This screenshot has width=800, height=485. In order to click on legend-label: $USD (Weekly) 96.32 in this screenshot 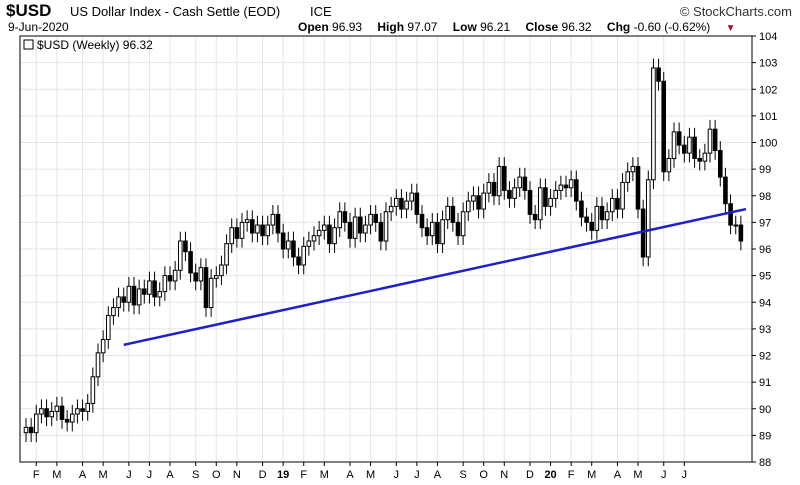, I will do `click(95, 45)`.